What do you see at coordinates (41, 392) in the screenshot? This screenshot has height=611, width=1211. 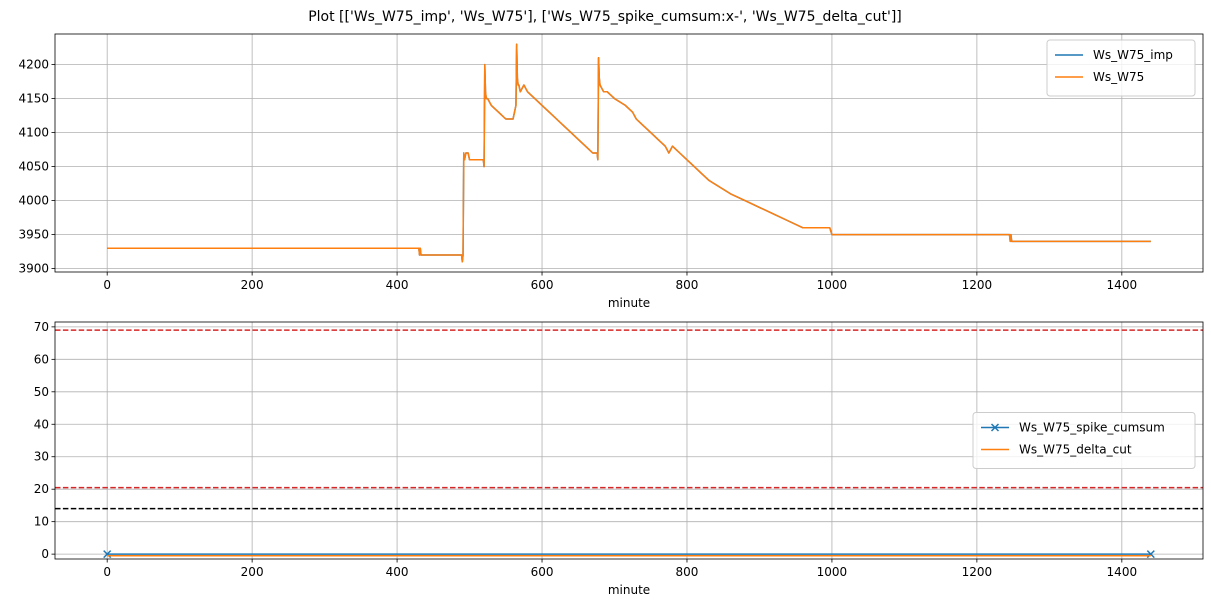 I see `y-tick-label: 50` at bounding box center [41, 392].